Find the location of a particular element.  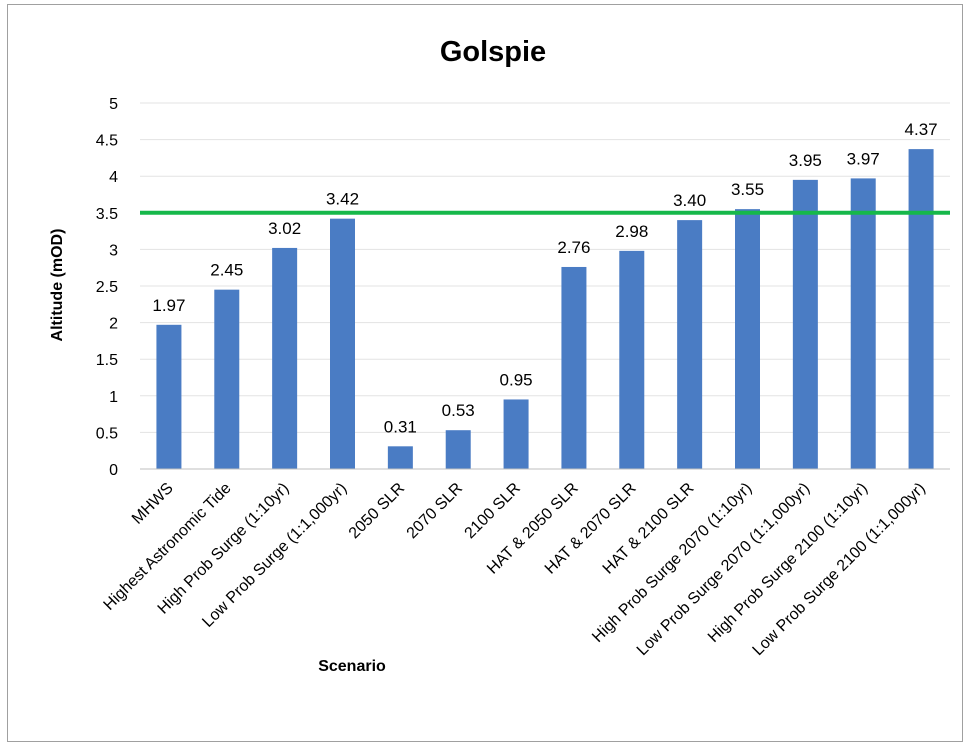

x-tick-label: MHWS is located at coordinates (153, 504).